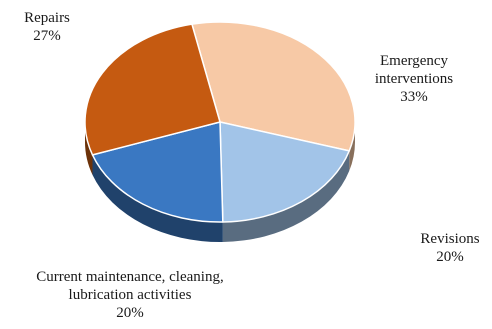 This screenshot has height=329, width=492. I want to click on label-emergency-interventions: Emergency interventions 33%, so click(414, 79).